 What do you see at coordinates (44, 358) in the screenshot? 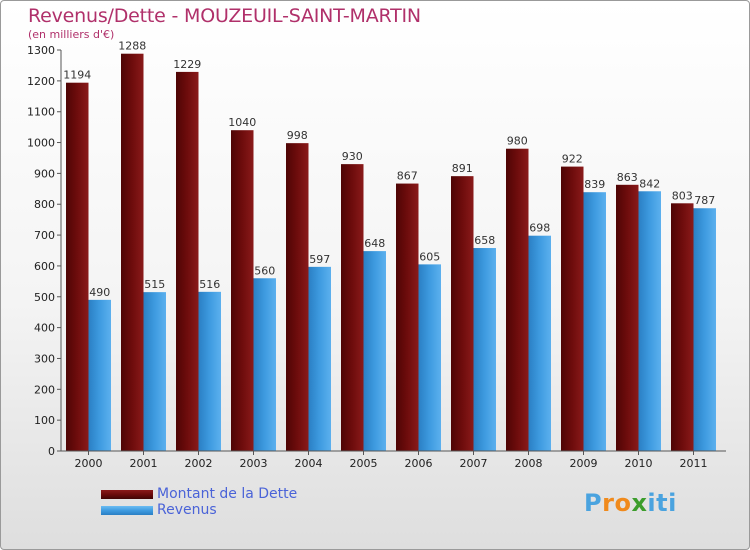
I see `y-tick-label: 300` at bounding box center [44, 358].